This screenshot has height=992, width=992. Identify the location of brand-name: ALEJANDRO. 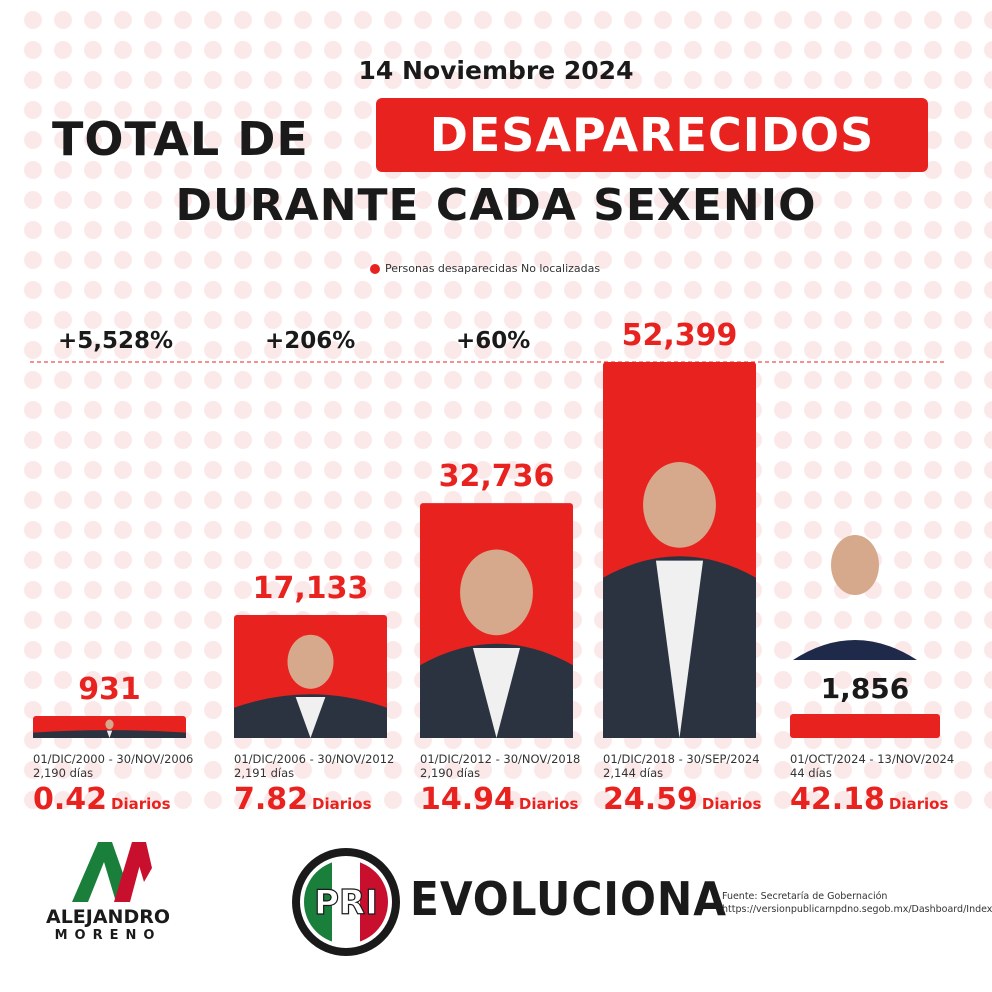
(108, 917).